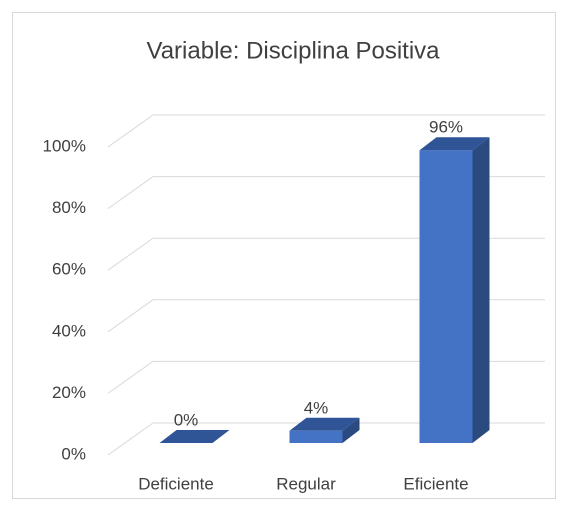  I want to click on value-label: 0%, so click(186, 419).